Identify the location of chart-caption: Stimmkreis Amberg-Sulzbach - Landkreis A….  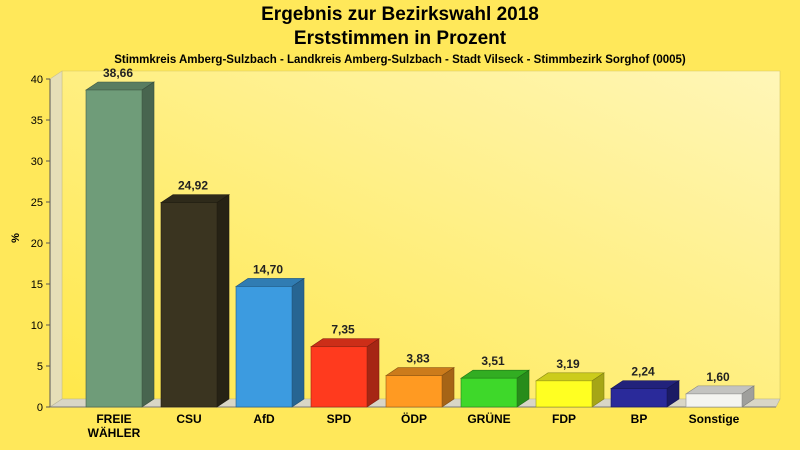
(400, 60).